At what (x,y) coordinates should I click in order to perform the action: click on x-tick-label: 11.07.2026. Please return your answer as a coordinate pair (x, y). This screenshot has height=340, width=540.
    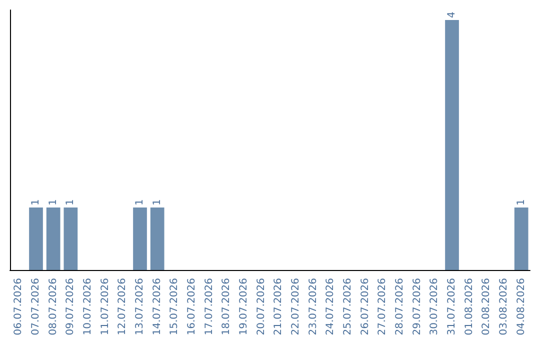
    Looking at the image, I should click on (105, 307).